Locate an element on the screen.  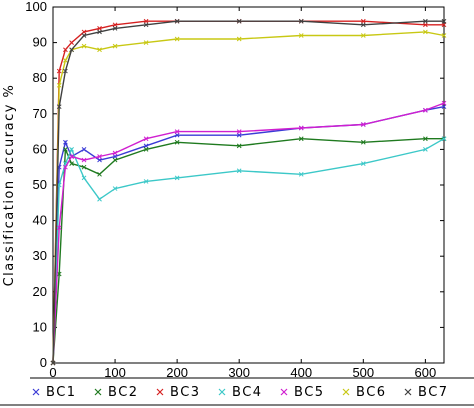
legend-item-bc6: BC6 is located at coordinates (364, 392).